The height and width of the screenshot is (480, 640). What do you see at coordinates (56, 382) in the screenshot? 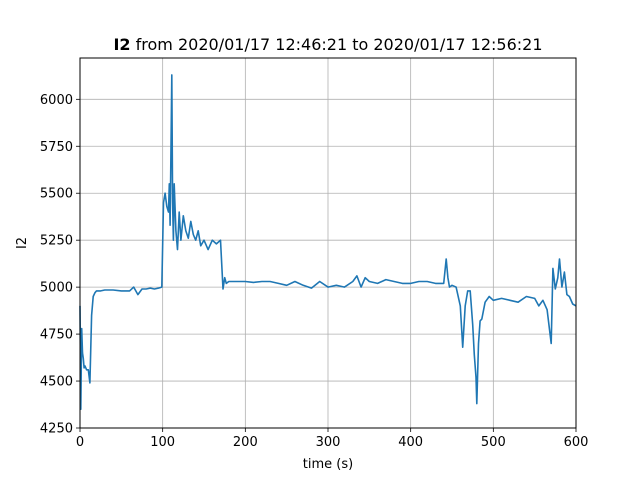
I see `y-tick-label: 4500` at bounding box center [56, 382].